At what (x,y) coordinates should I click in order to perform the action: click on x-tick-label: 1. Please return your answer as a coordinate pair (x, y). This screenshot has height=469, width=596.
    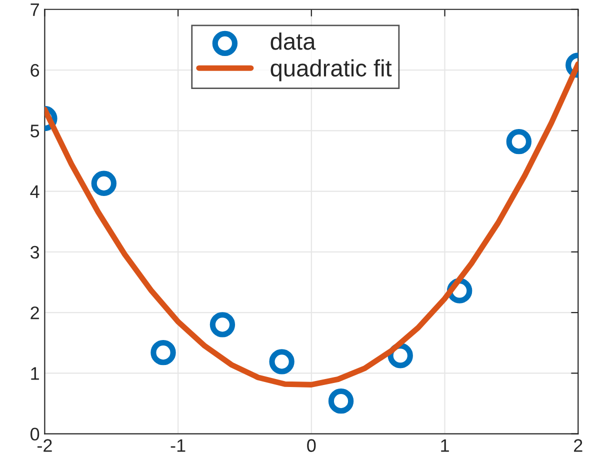
    Looking at the image, I should click on (445, 445).